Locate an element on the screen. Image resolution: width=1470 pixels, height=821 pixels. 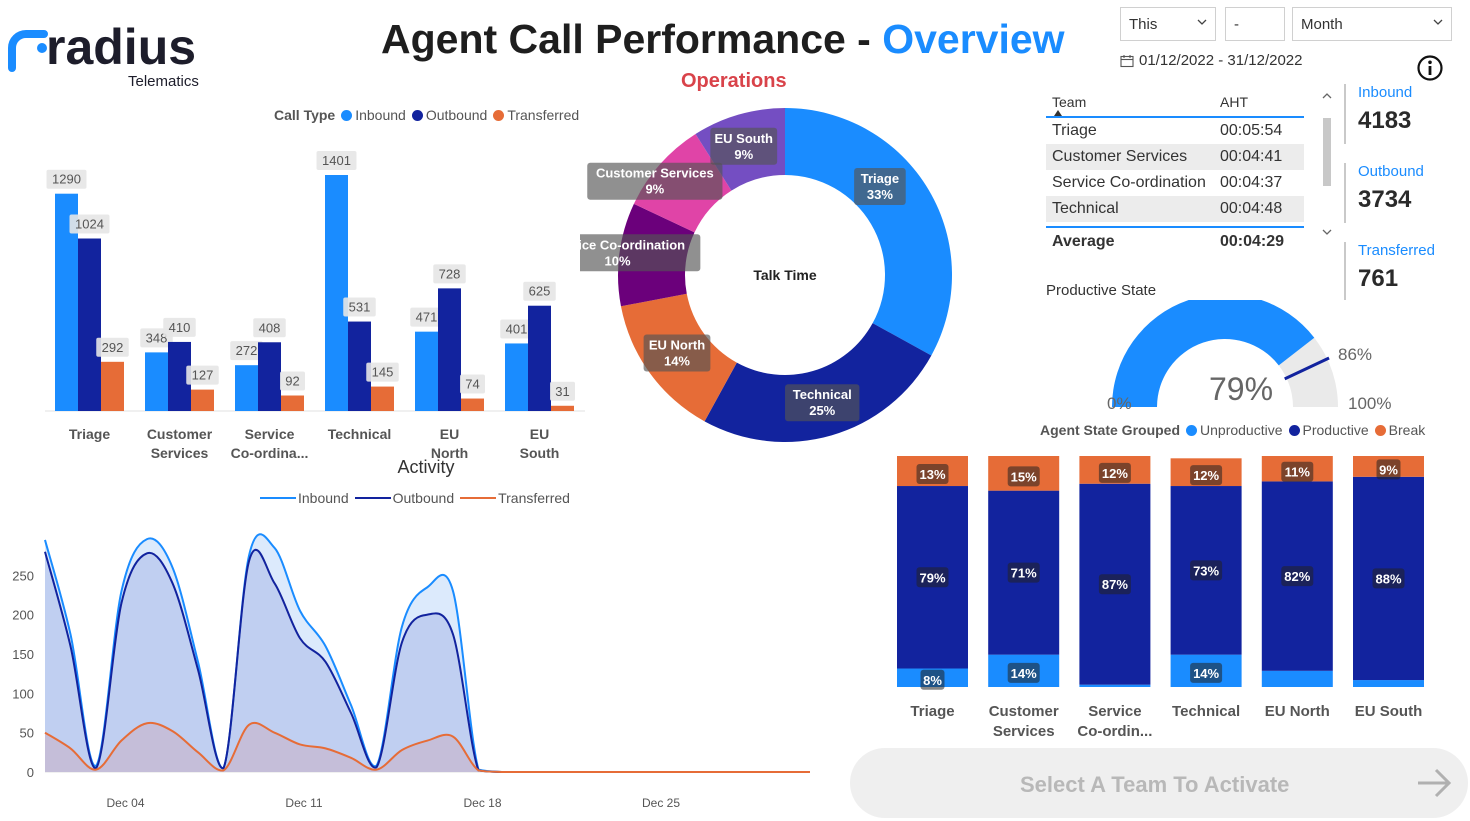
donut-label-value: 33% is located at coordinates (880, 194).